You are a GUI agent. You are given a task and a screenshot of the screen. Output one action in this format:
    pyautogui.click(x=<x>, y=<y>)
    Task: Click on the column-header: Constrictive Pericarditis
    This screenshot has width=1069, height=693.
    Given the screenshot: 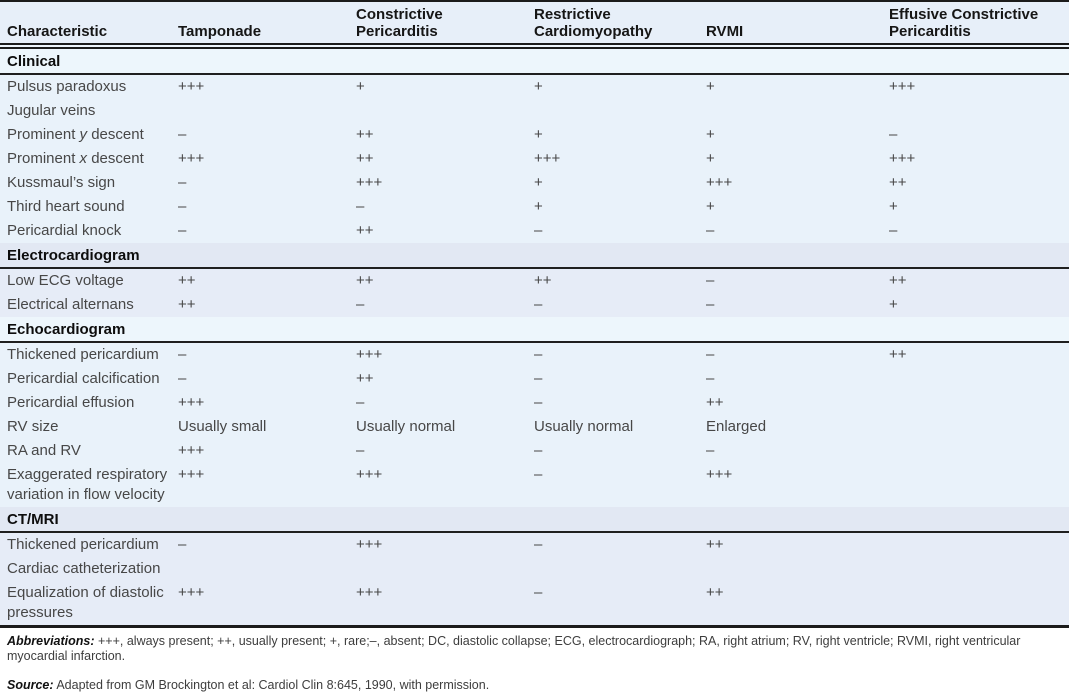 What is the action you would take?
    pyautogui.click(x=399, y=23)
    